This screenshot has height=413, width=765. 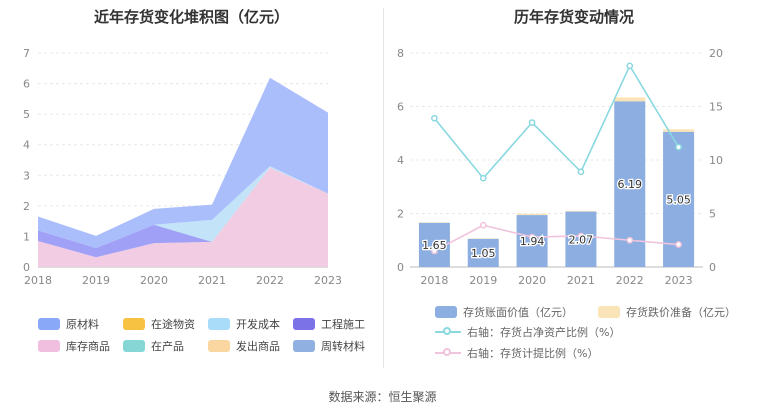 What do you see at coordinates (383, 188) in the screenshot?
I see `panel-divider` at bounding box center [383, 188].